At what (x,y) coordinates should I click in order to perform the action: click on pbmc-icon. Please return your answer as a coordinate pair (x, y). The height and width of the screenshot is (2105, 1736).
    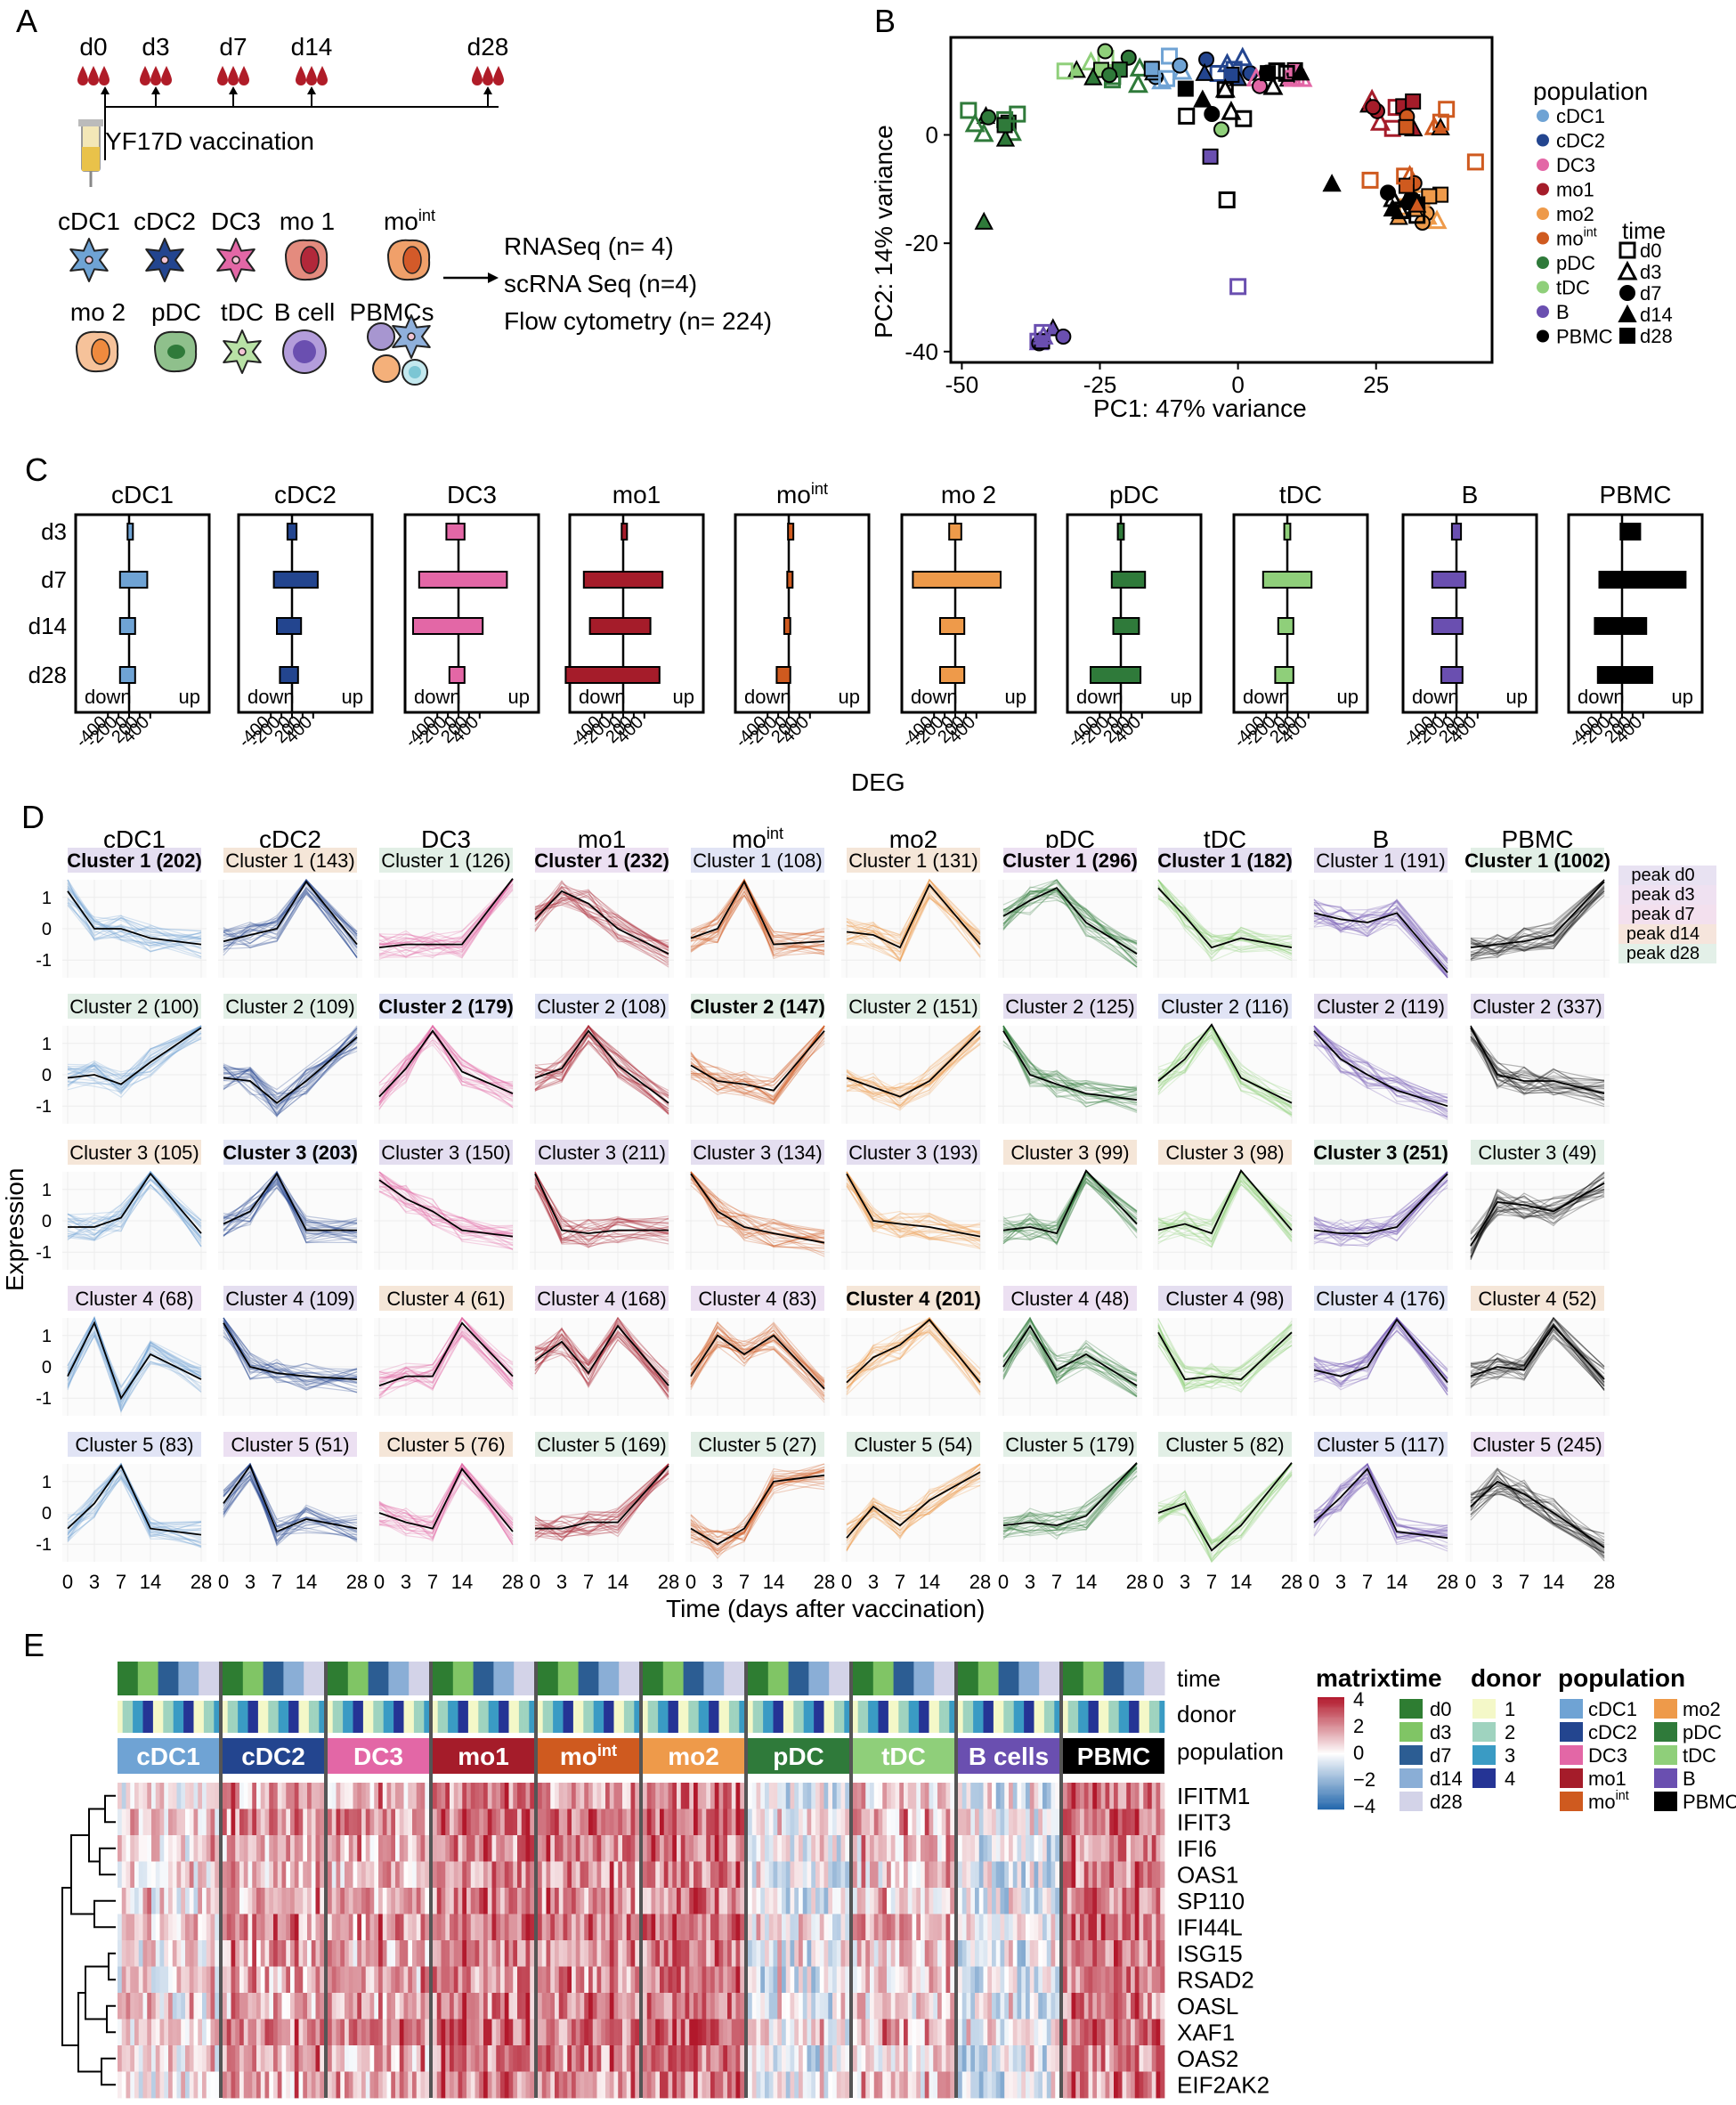
    Looking at the image, I should click on (381, 336).